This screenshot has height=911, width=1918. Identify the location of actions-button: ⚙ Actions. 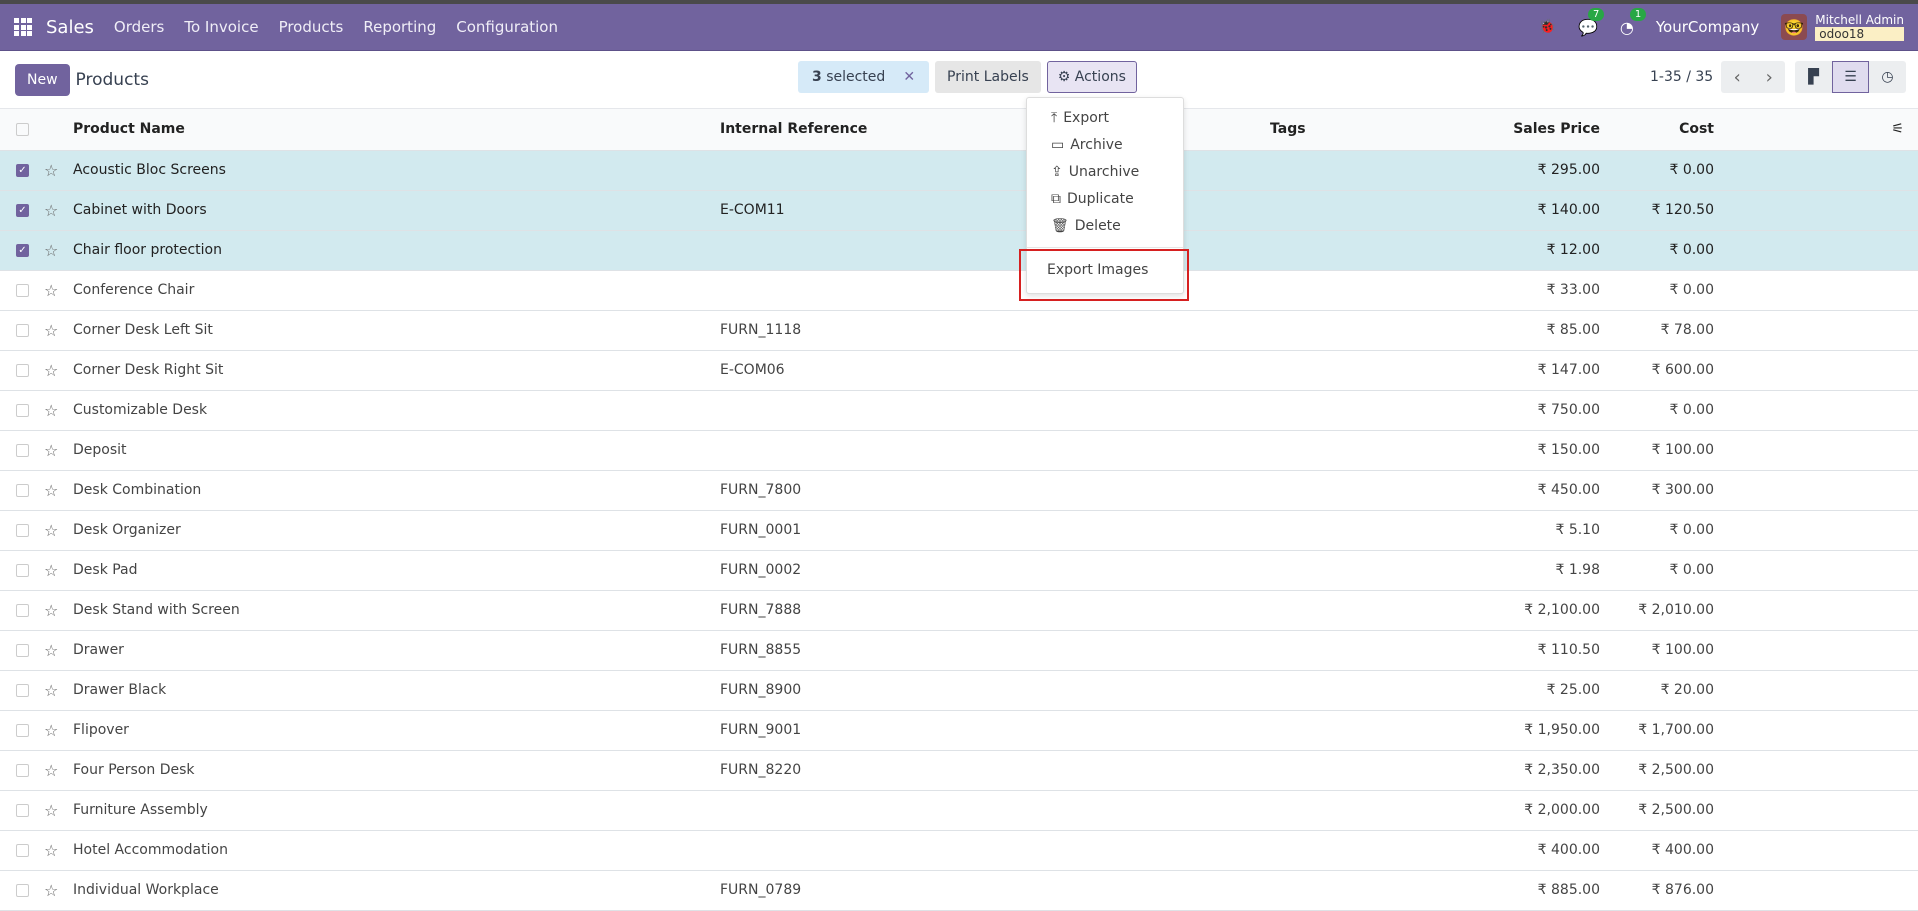
(1091, 77).